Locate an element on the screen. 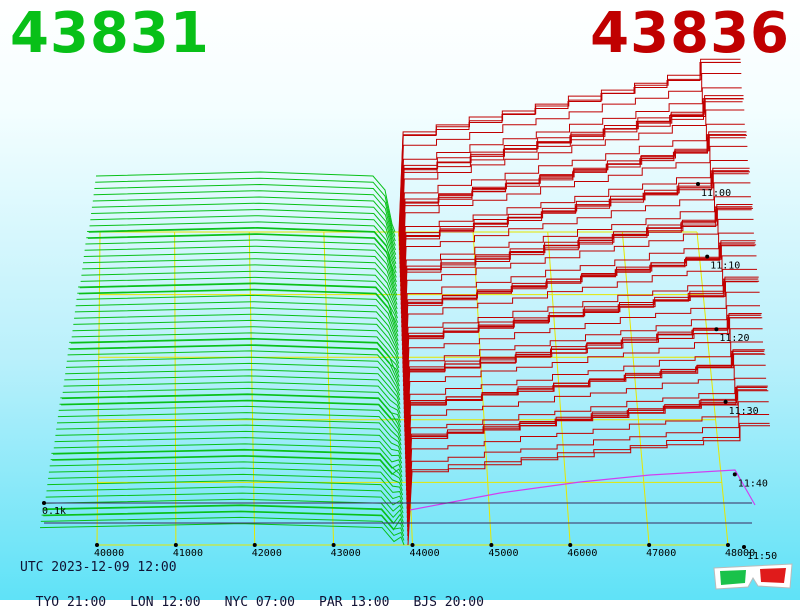 This screenshot has height=610, width=800. time-tick-label: 11:10 is located at coordinates (725, 266).